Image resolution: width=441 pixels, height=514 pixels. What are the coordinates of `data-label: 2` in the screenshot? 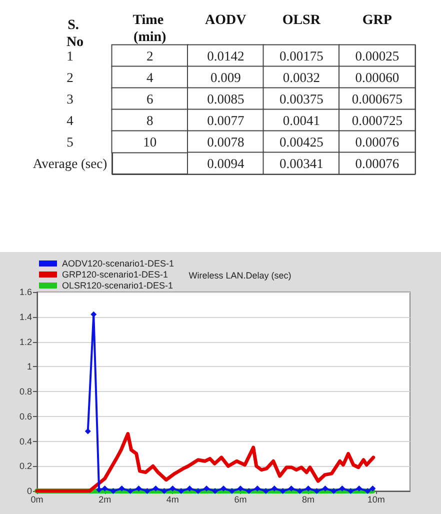 It's located at (150, 56).